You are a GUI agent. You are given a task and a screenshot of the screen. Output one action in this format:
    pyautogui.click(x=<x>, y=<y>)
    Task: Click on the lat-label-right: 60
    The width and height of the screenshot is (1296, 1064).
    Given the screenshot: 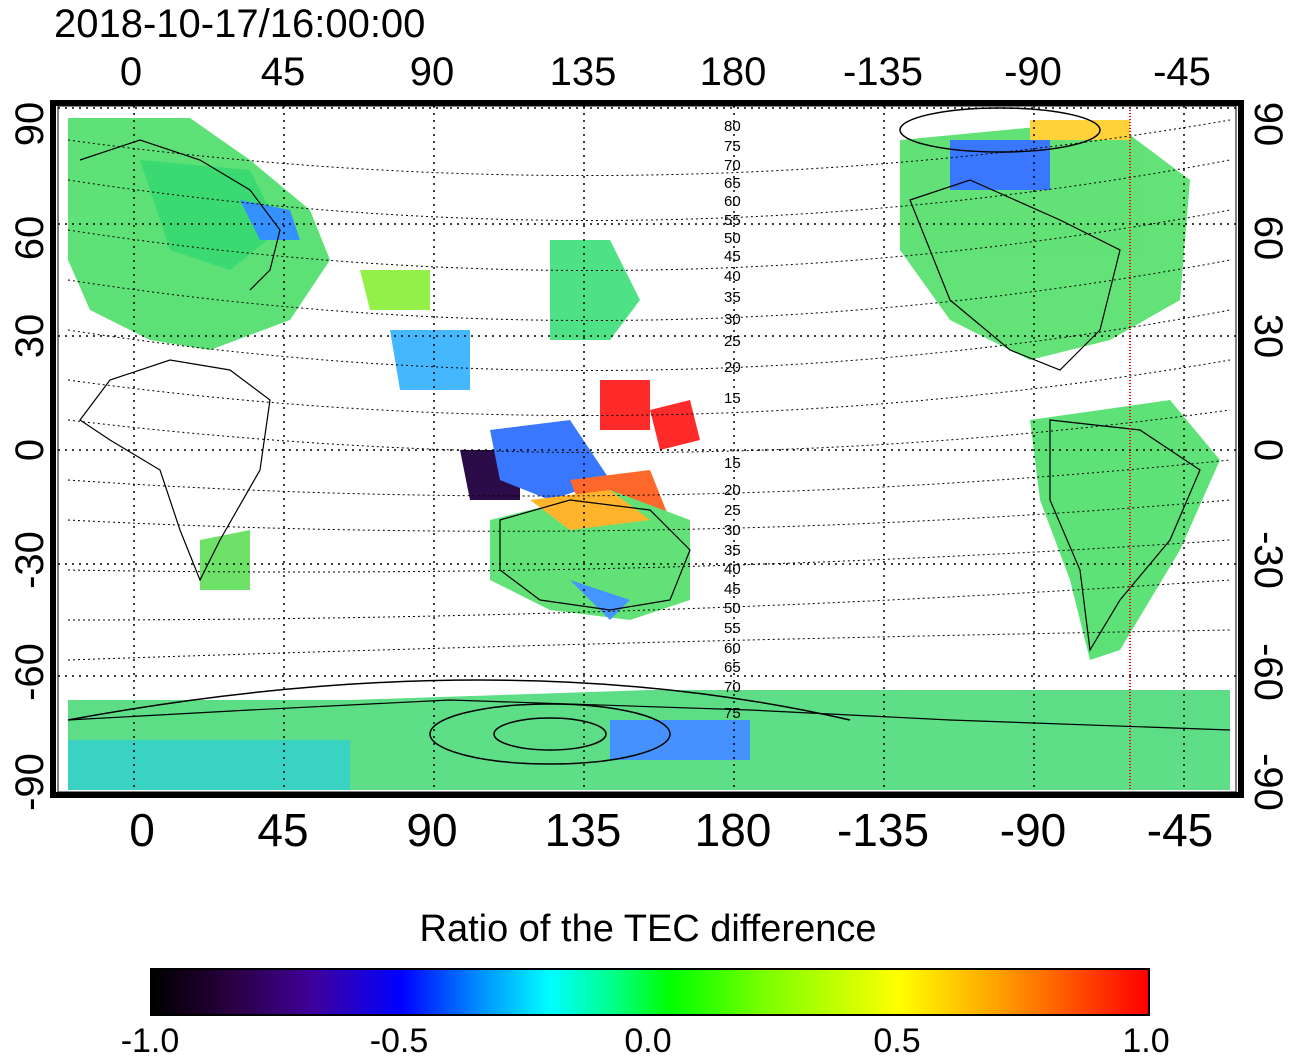 What is the action you would take?
    pyautogui.click(x=1268, y=238)
    